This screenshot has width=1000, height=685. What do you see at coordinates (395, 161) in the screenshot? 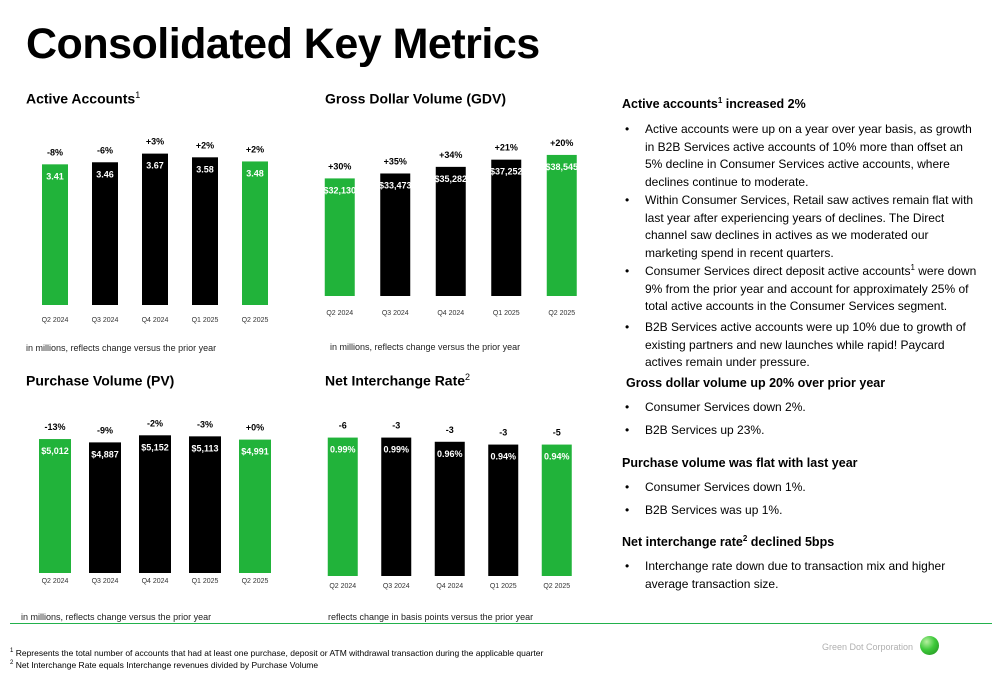
I see `gdv-change-label-1: +35%` at bounding box center [395, 161].